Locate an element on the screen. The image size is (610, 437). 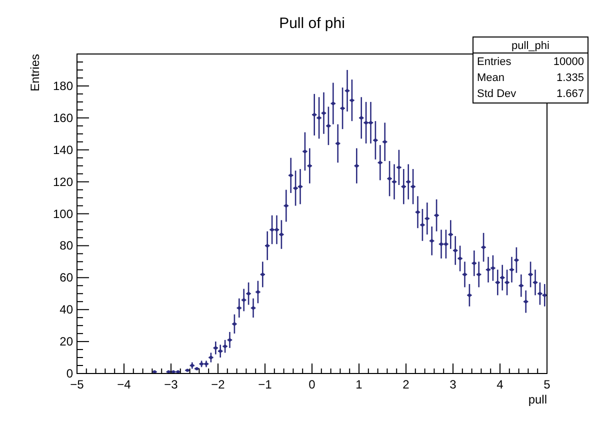
y-axis-title: Entries is located at coordinates (35, 73).